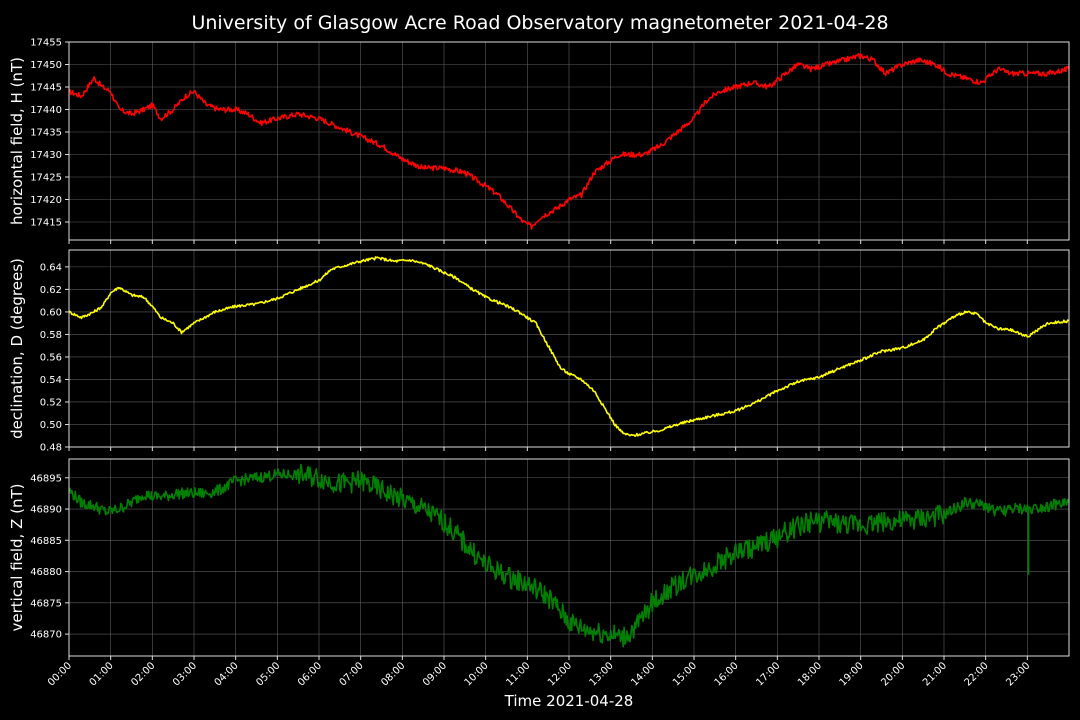 This screenshot has width=1080, height=720. What do you see at coordinates (46, 635) in the screenshot?
I see `y-tick-label: 46870` at bounding box center [46, 635].